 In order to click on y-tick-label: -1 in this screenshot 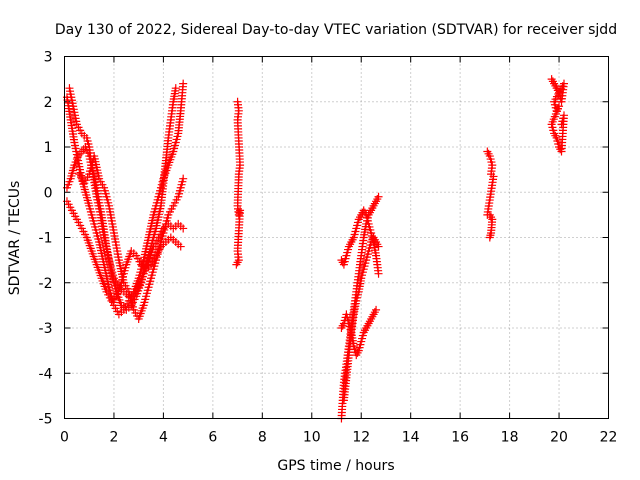, I will do `click(46, 239)`.